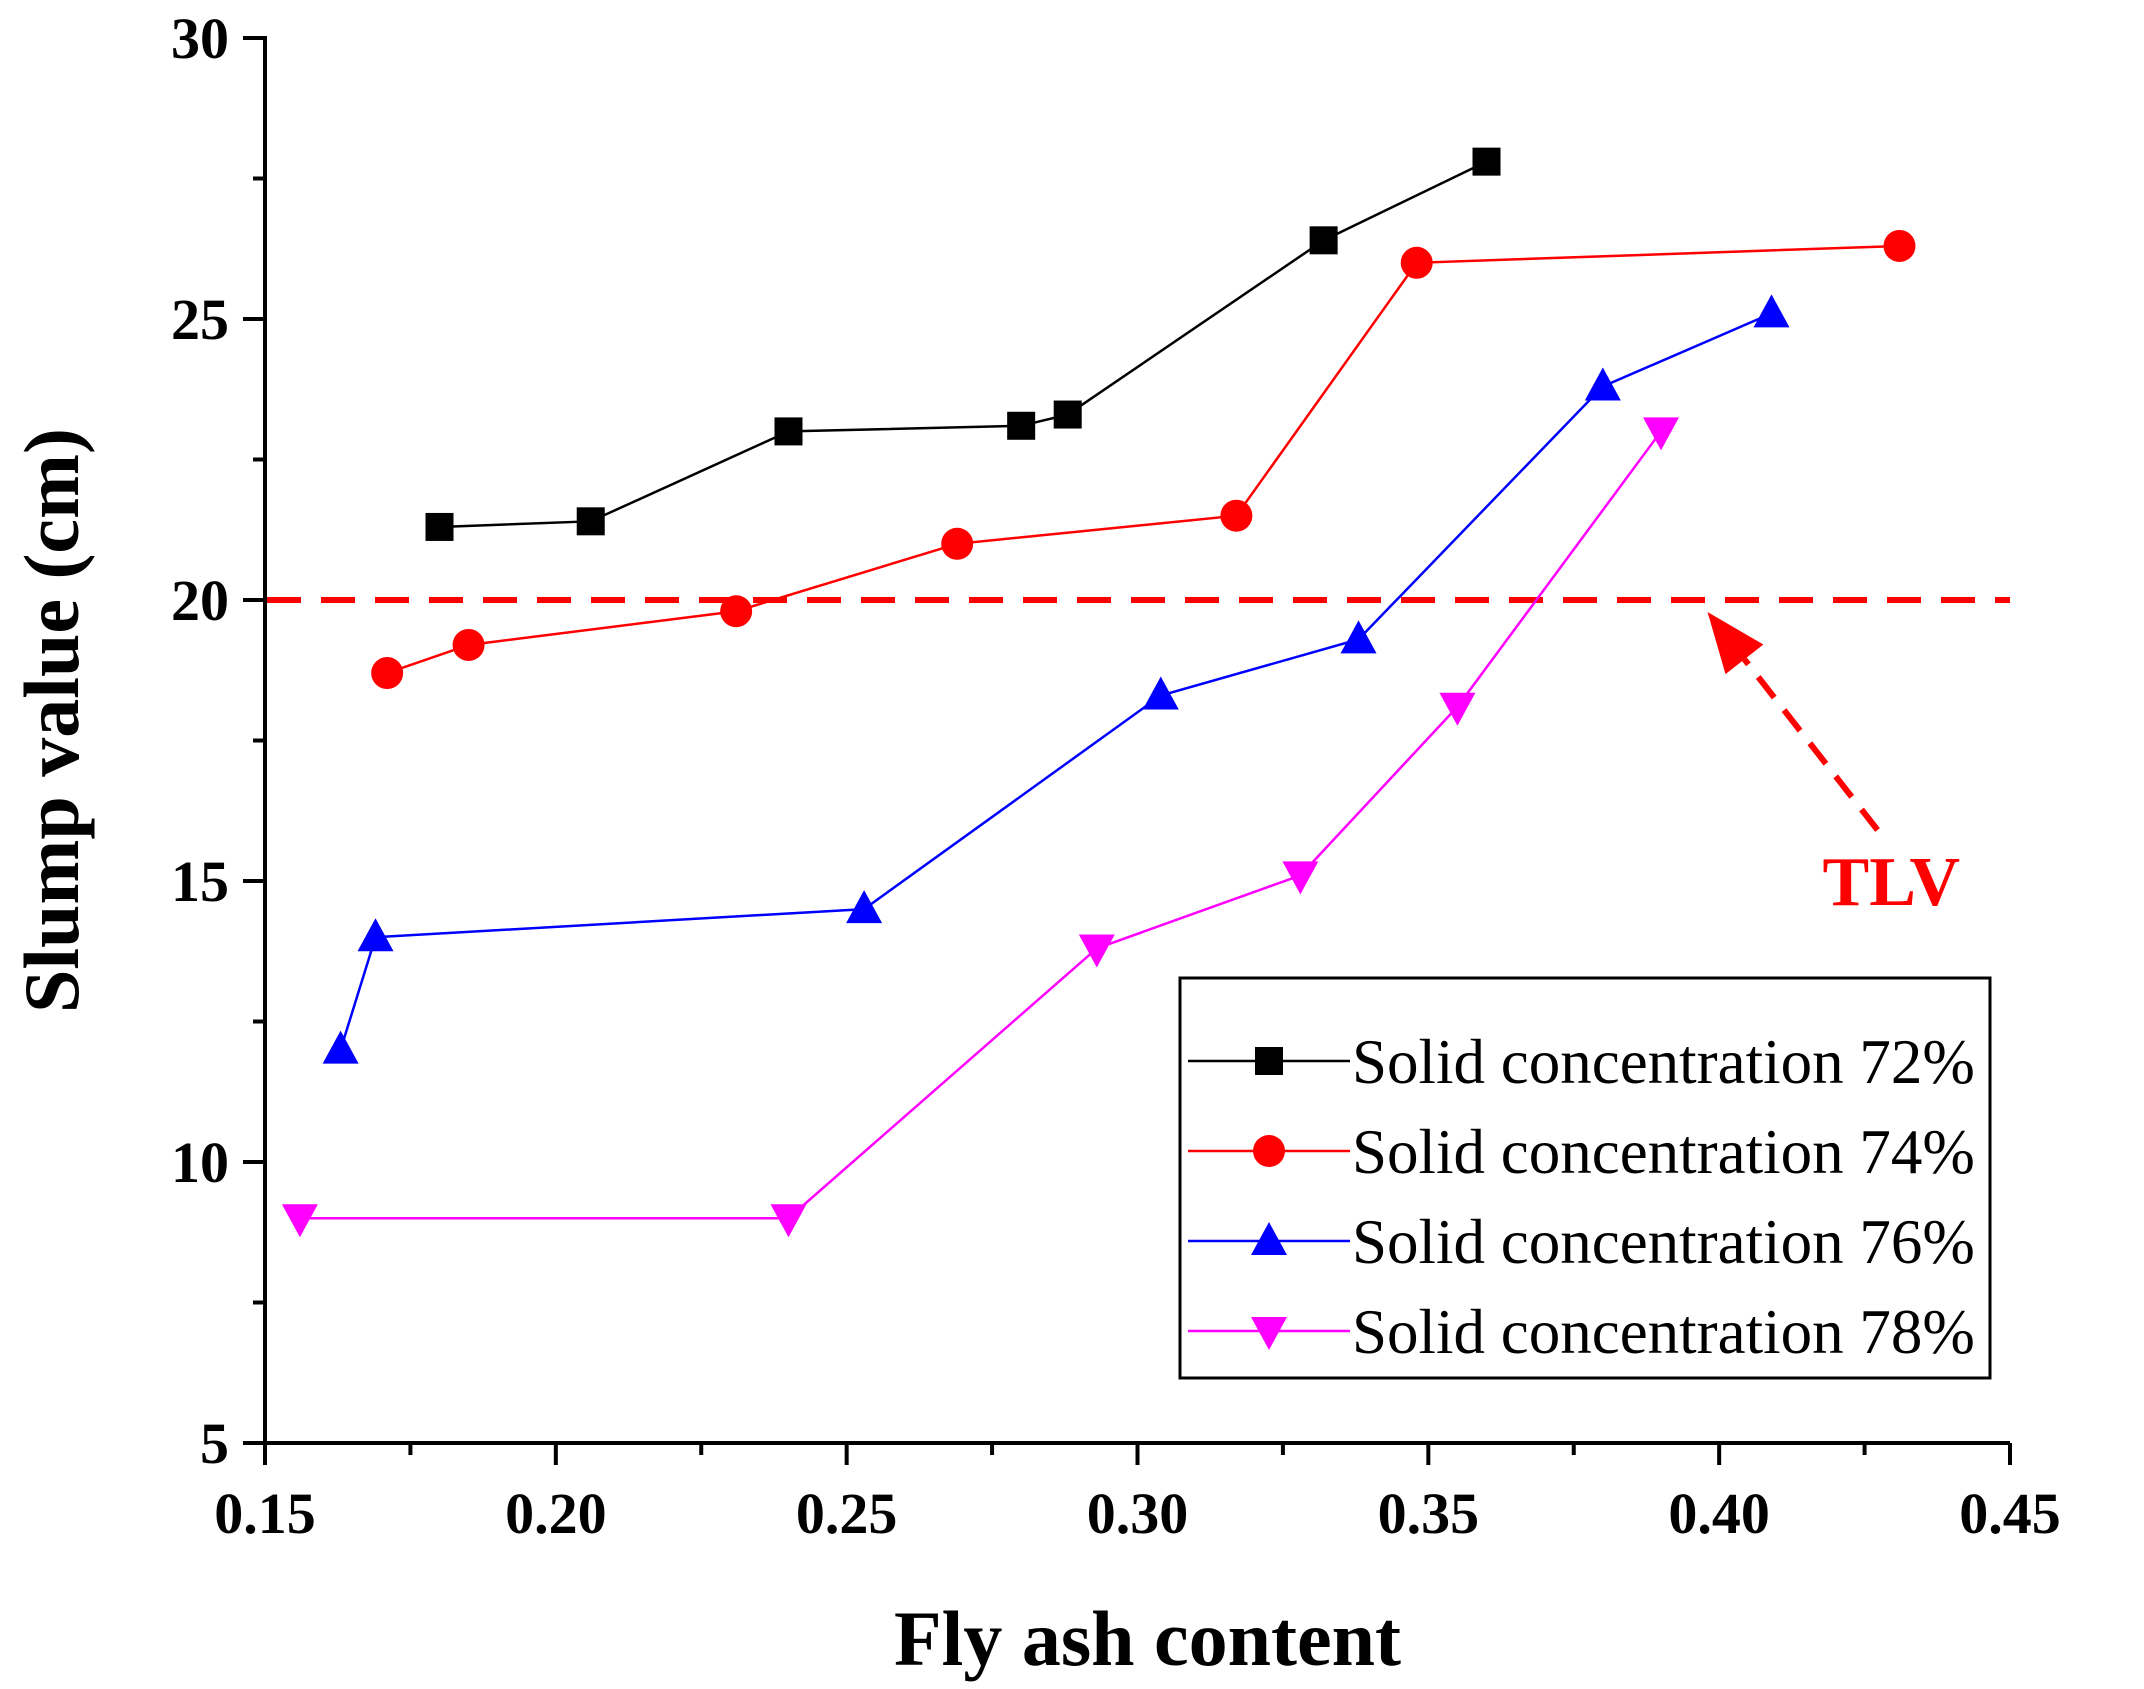 This screenshot has width=2144, height=1689. I want to click on legend-item-3: Solid concentration 76%, so click(1581, 1242).